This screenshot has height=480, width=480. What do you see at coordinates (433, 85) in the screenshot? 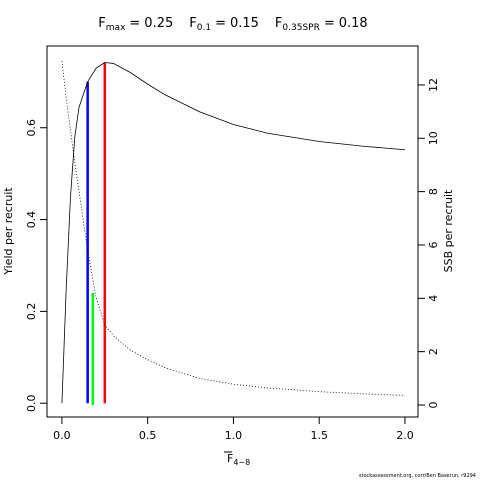
I see `y2-tick-label: 12` at bounding box center [433, 85].